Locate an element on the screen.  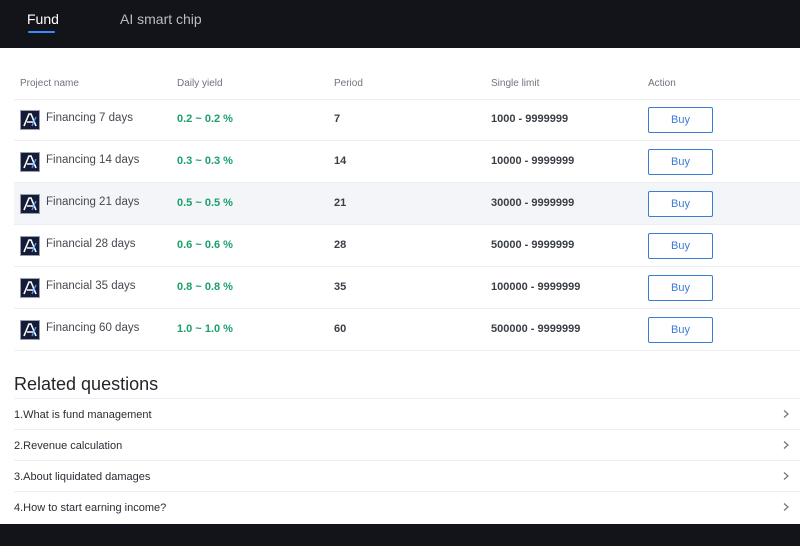
period: 35 is located at coordinates (340, 287).